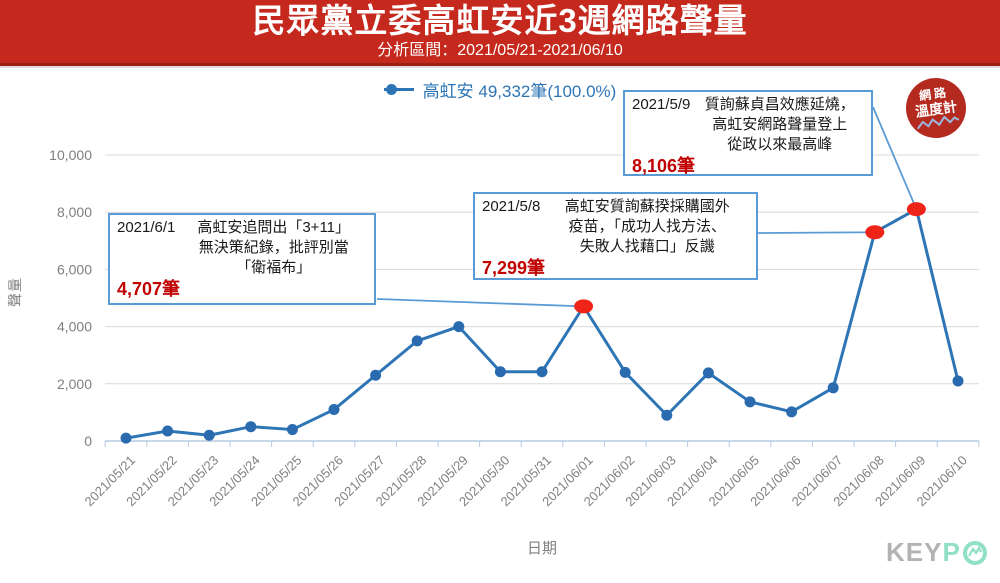 Image resolution: width=1000 pixels, height=583 pixels. I want to click on legend-line-marker-icon, so click(398, 89).